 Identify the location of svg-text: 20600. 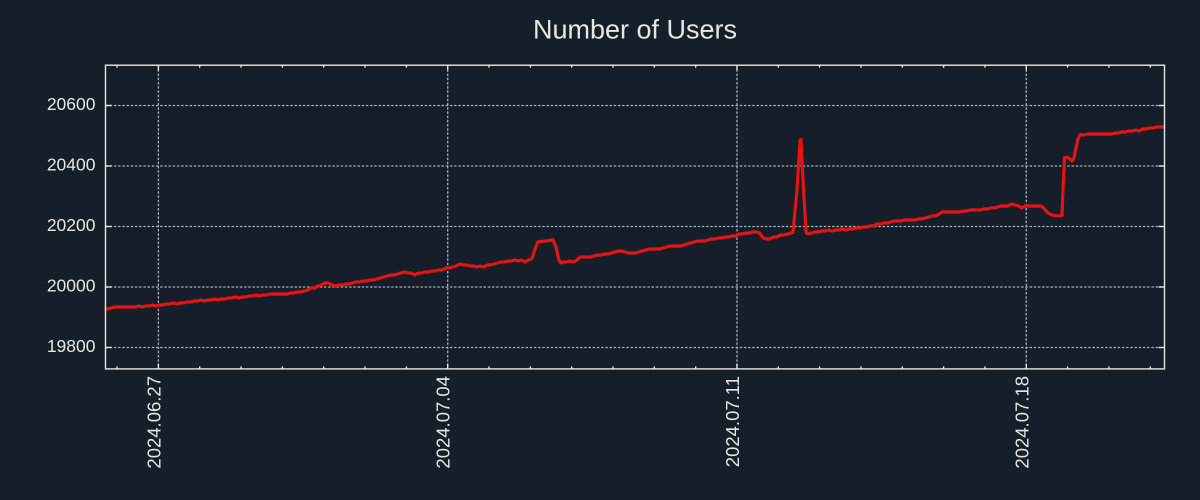
(71, 104).